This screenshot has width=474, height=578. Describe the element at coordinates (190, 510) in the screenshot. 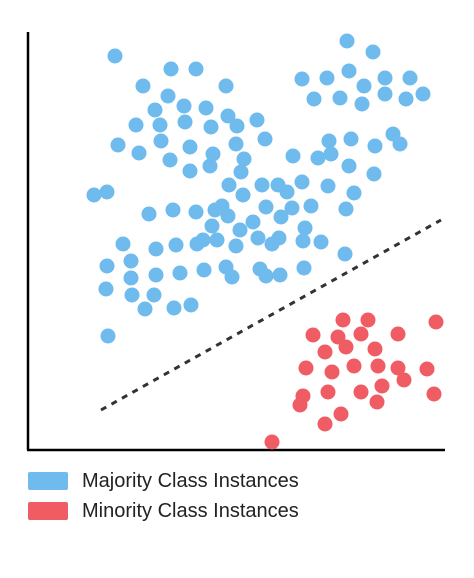

I see `minority-legend-label: Minority Class Instances` at that location.